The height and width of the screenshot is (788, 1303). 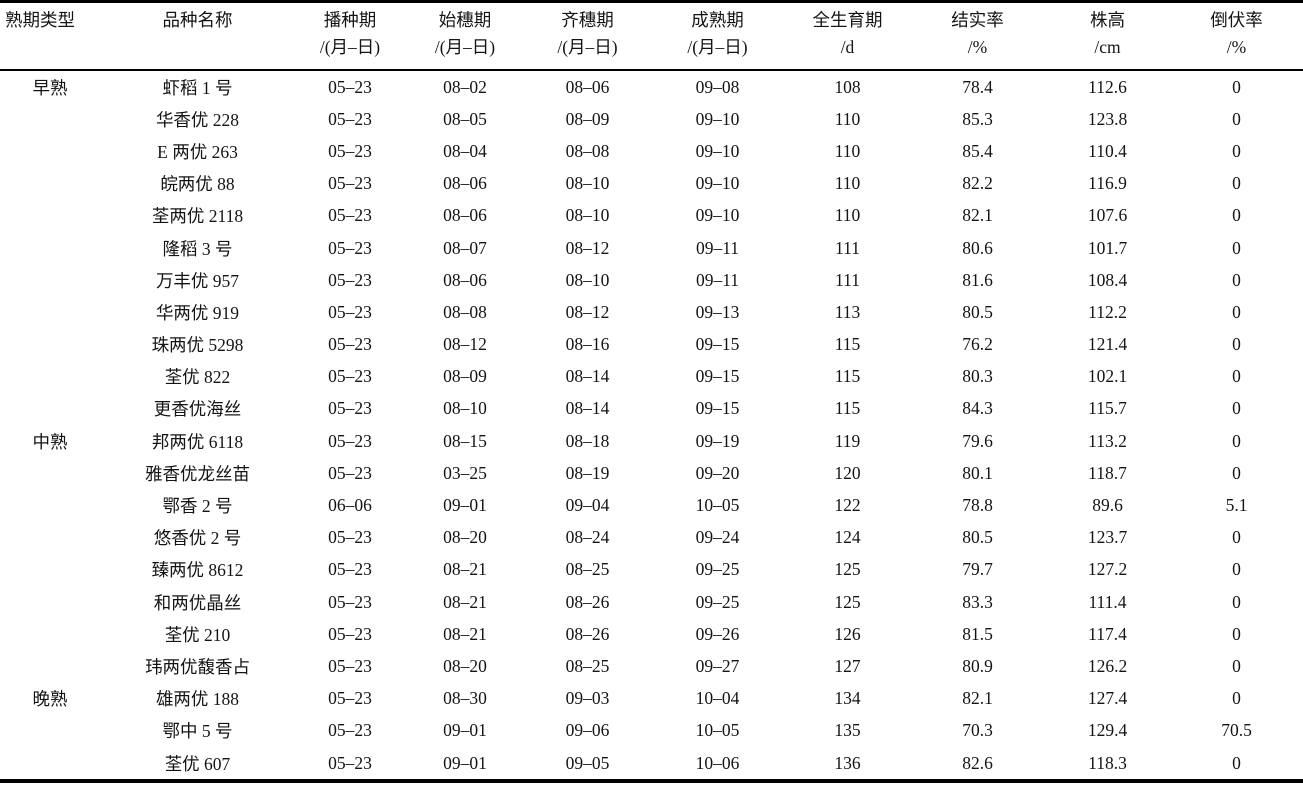 What do you see at coordinates (465, 215) in the screenshot?
I see `initial-heading-date-cell: 08–06` at bounding box center [465, 215].